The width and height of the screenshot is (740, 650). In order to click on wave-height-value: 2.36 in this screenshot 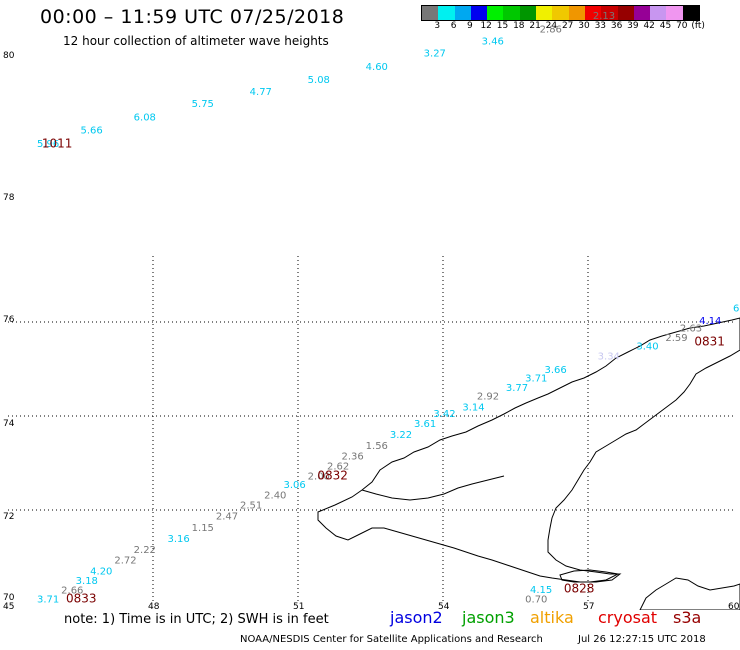, I will do `click(353, 457)`.